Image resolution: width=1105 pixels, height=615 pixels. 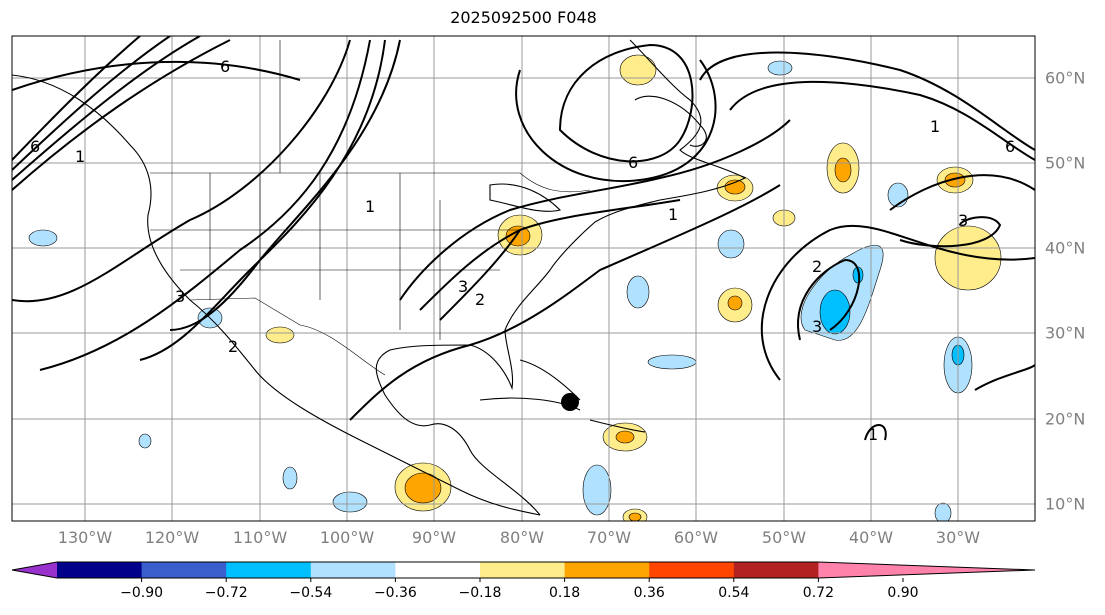 What do you see at coordinates (818, 593) in the screenshot?
I see `colorbar-tick-label: 0.72` at bounding box center [818, 593].